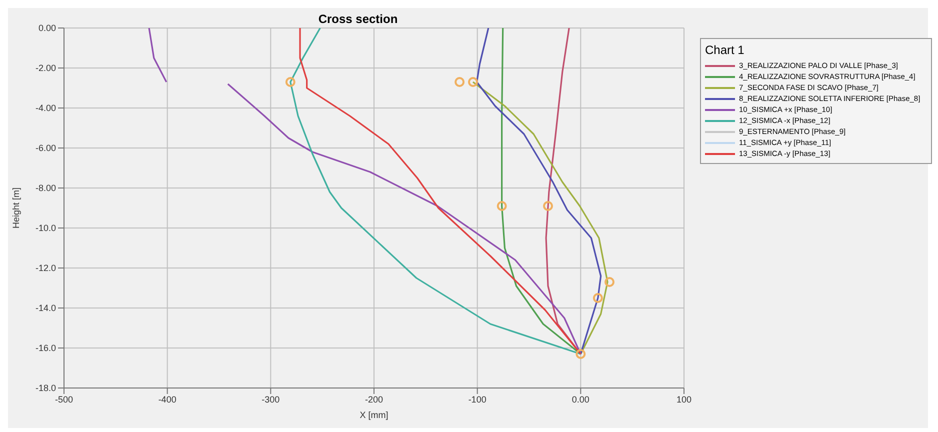 This screenshot has height=432, width=938. I want to click on x-axis-title: X [mm], so click(374, 415).